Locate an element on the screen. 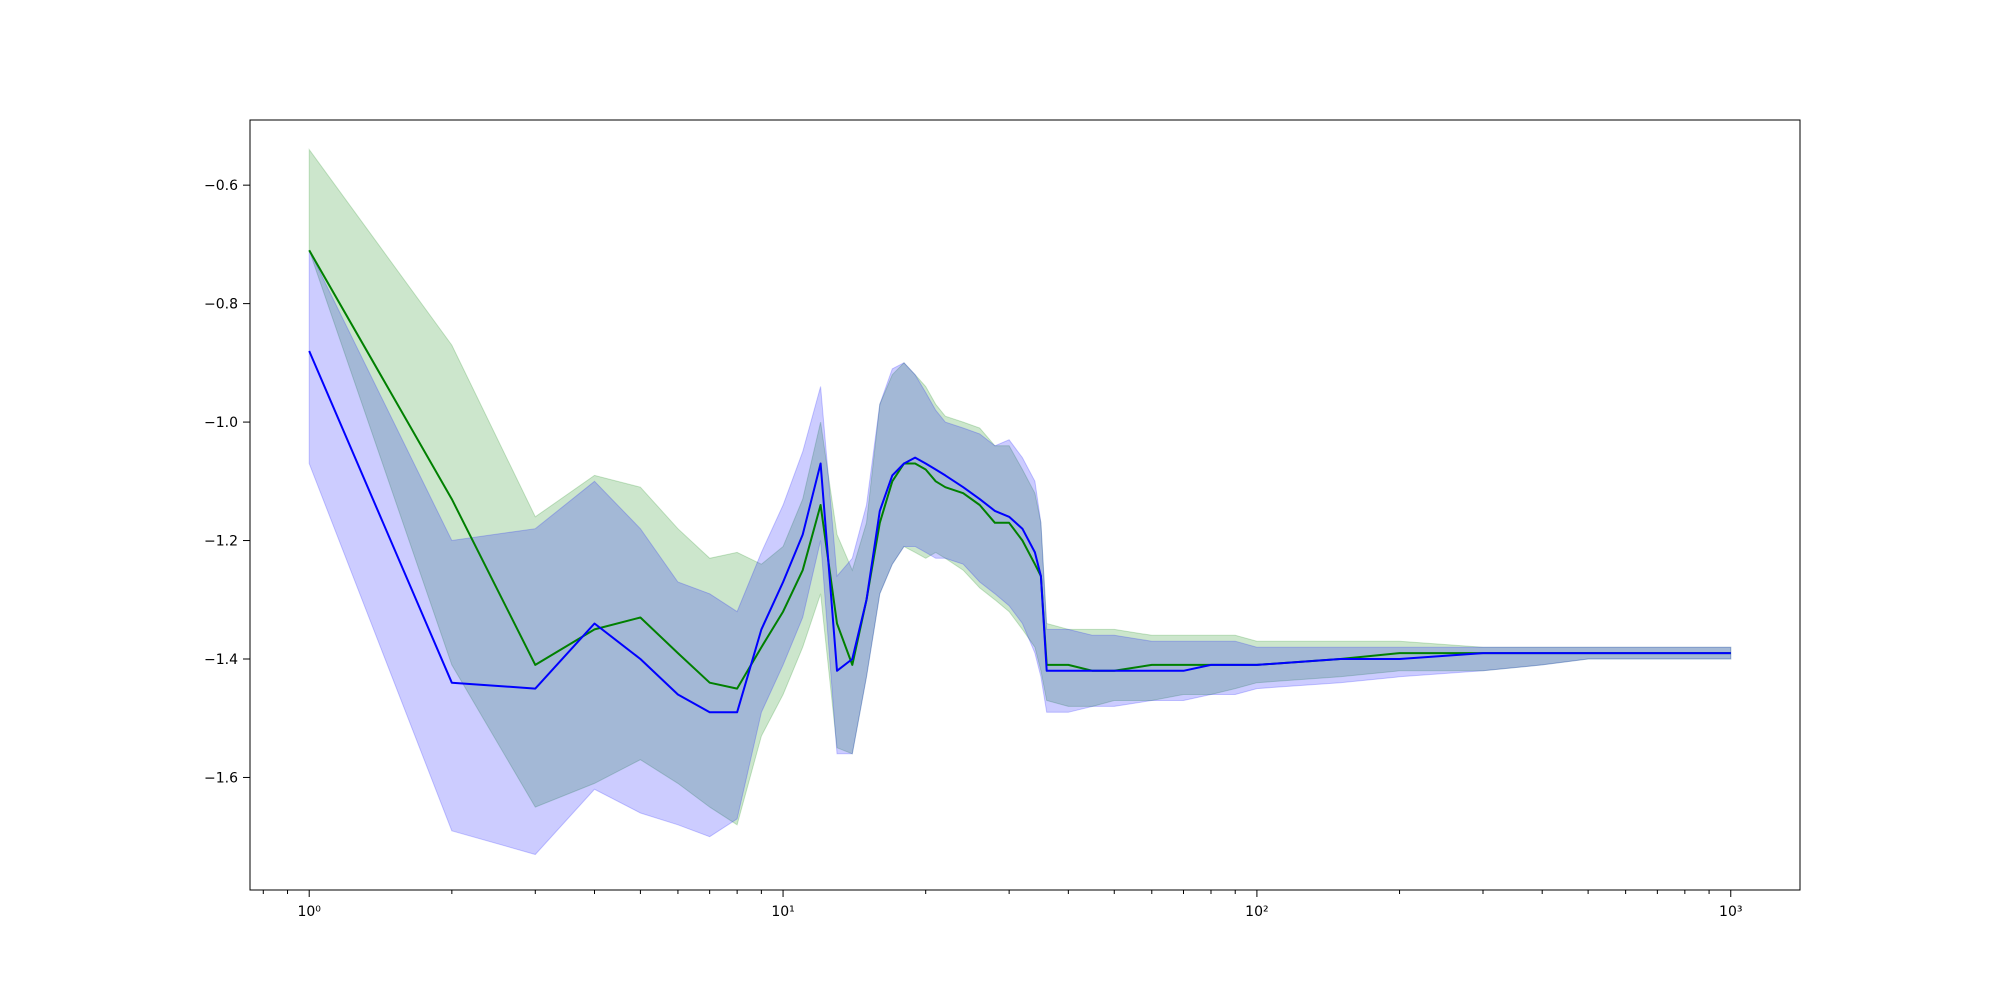  x-axis: 10⁰ 10¹ 10² 10³ is located at coordinates (1002, 905).